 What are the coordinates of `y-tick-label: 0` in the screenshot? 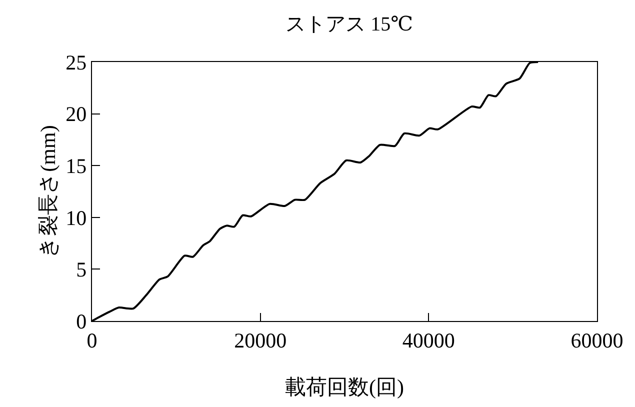 It's located at (81, 321).